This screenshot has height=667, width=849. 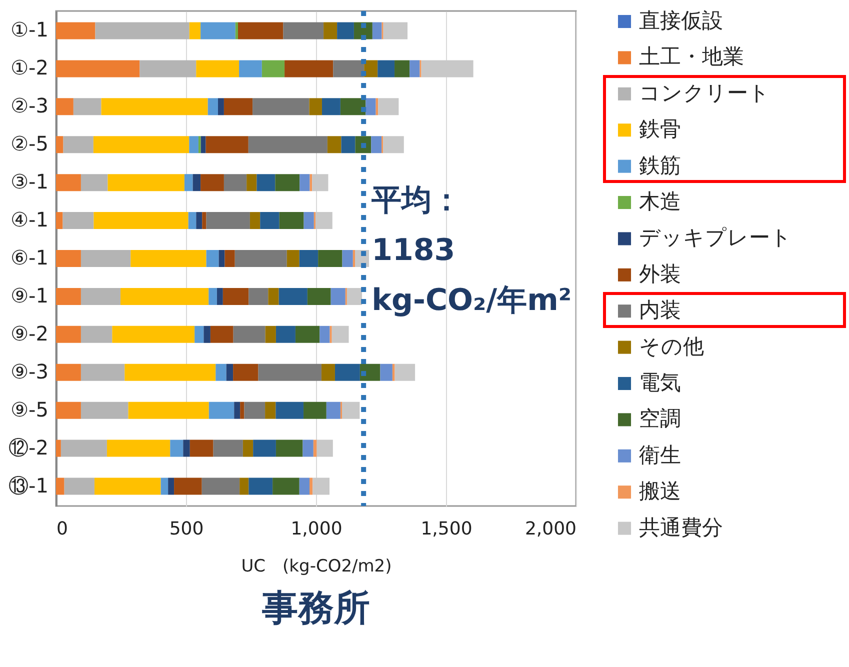 What do you see at coordinates (29, 333) in the screenshot?
I see `y-tick-label: ⑨-2` at bounding box center [29, 333].